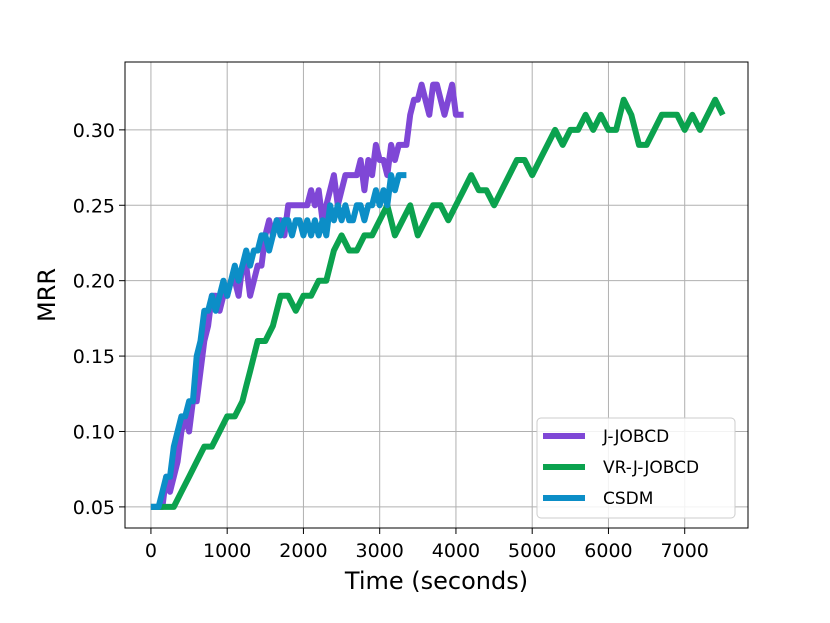 The width and height of the screenshot is (830, 623). I want to click on legend-box, so click(636, 468).